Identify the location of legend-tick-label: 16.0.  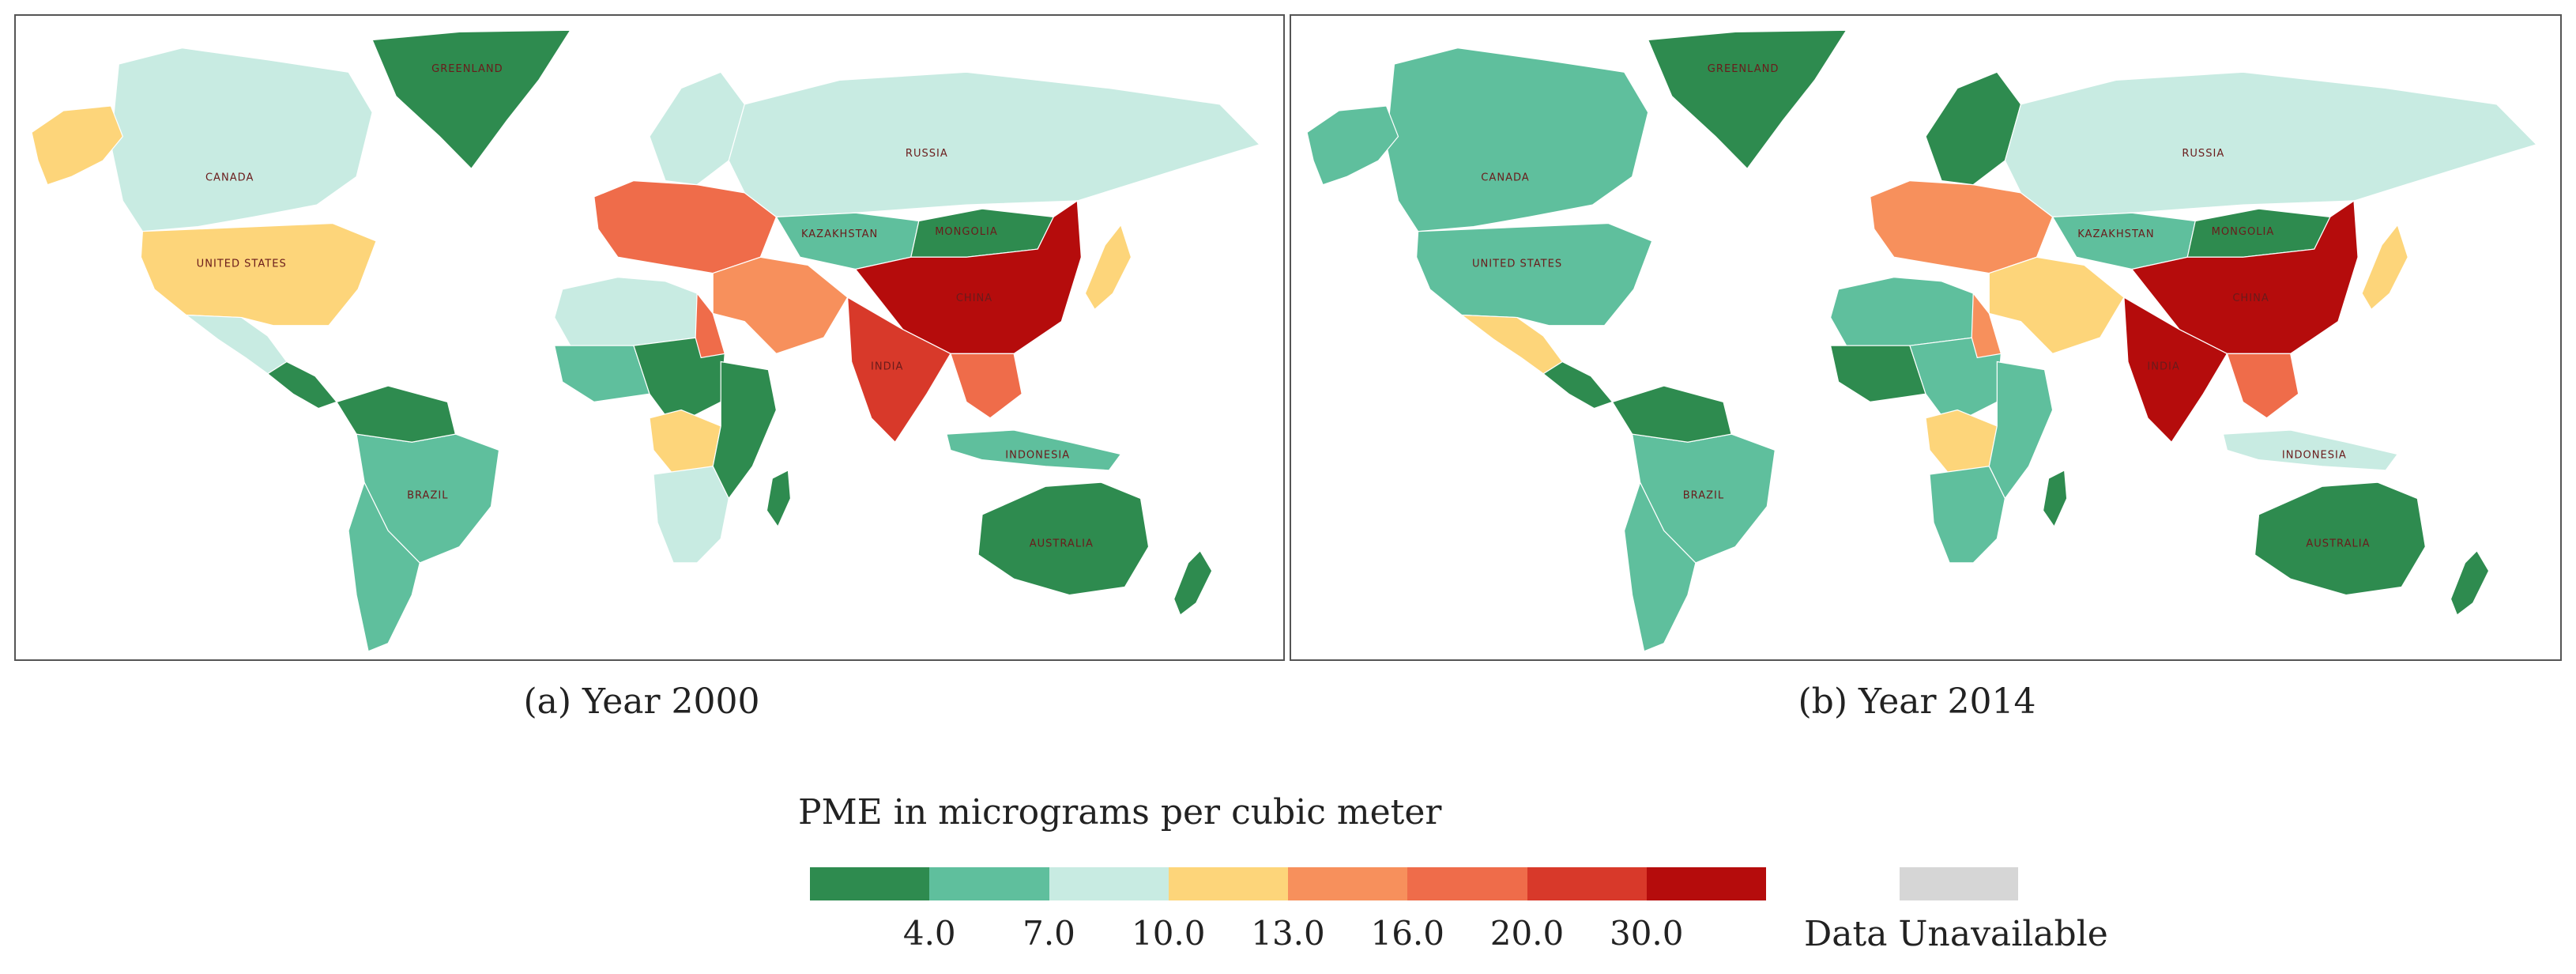
(1407, 933).